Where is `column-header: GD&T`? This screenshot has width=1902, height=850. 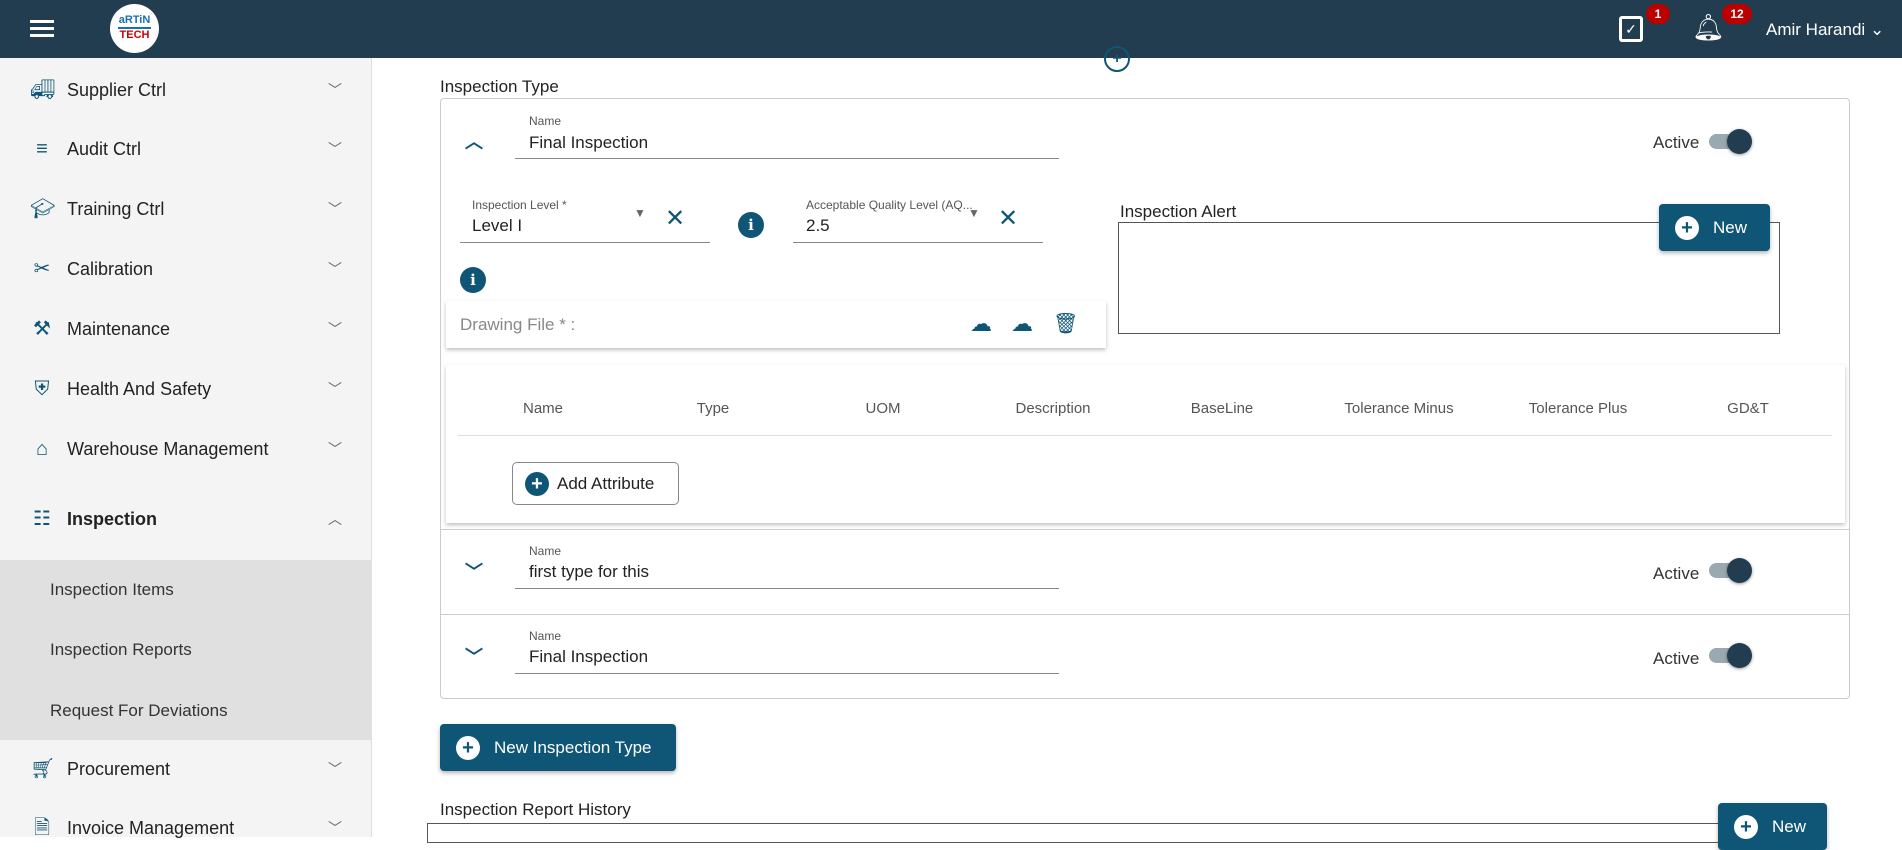
column-header: GD&T is located at coordinates (1748, 408).